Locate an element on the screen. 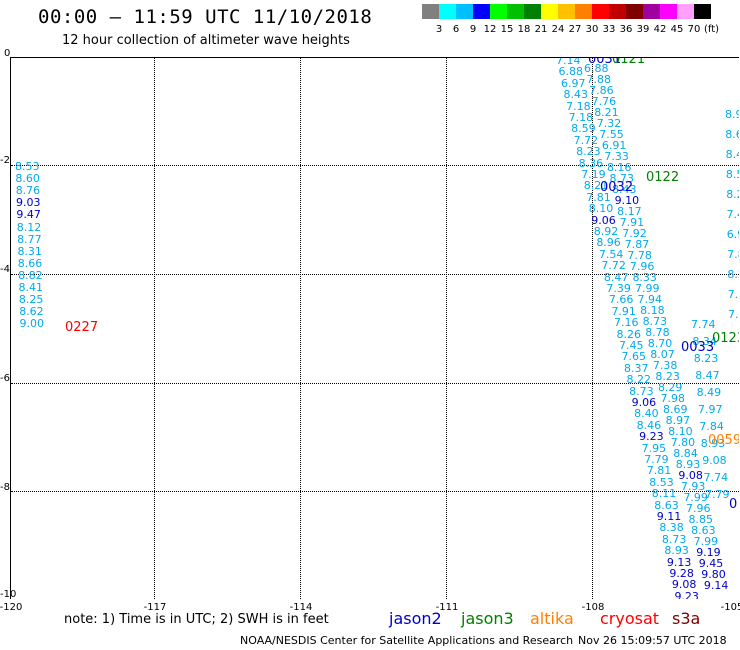 The height and width of the screenshot is (650, 740). swh-value: 9.00 is located at coordinates (32, 324).